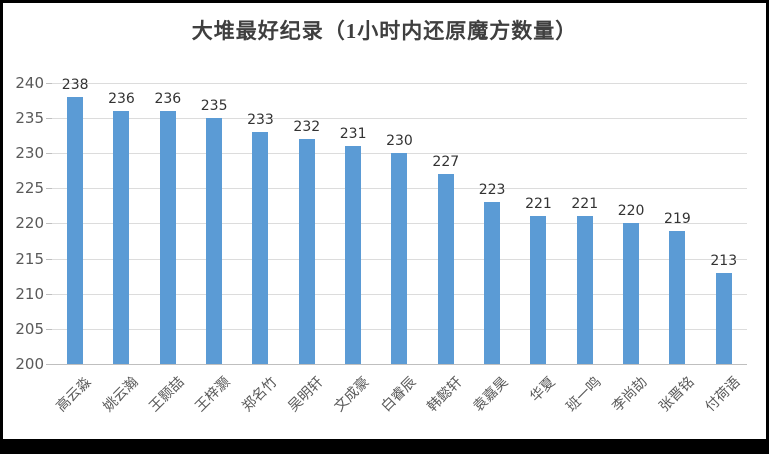 The width and height of the screenshot is (769, 454). I want to click on bar-value-label: 233, so click(260, 120).